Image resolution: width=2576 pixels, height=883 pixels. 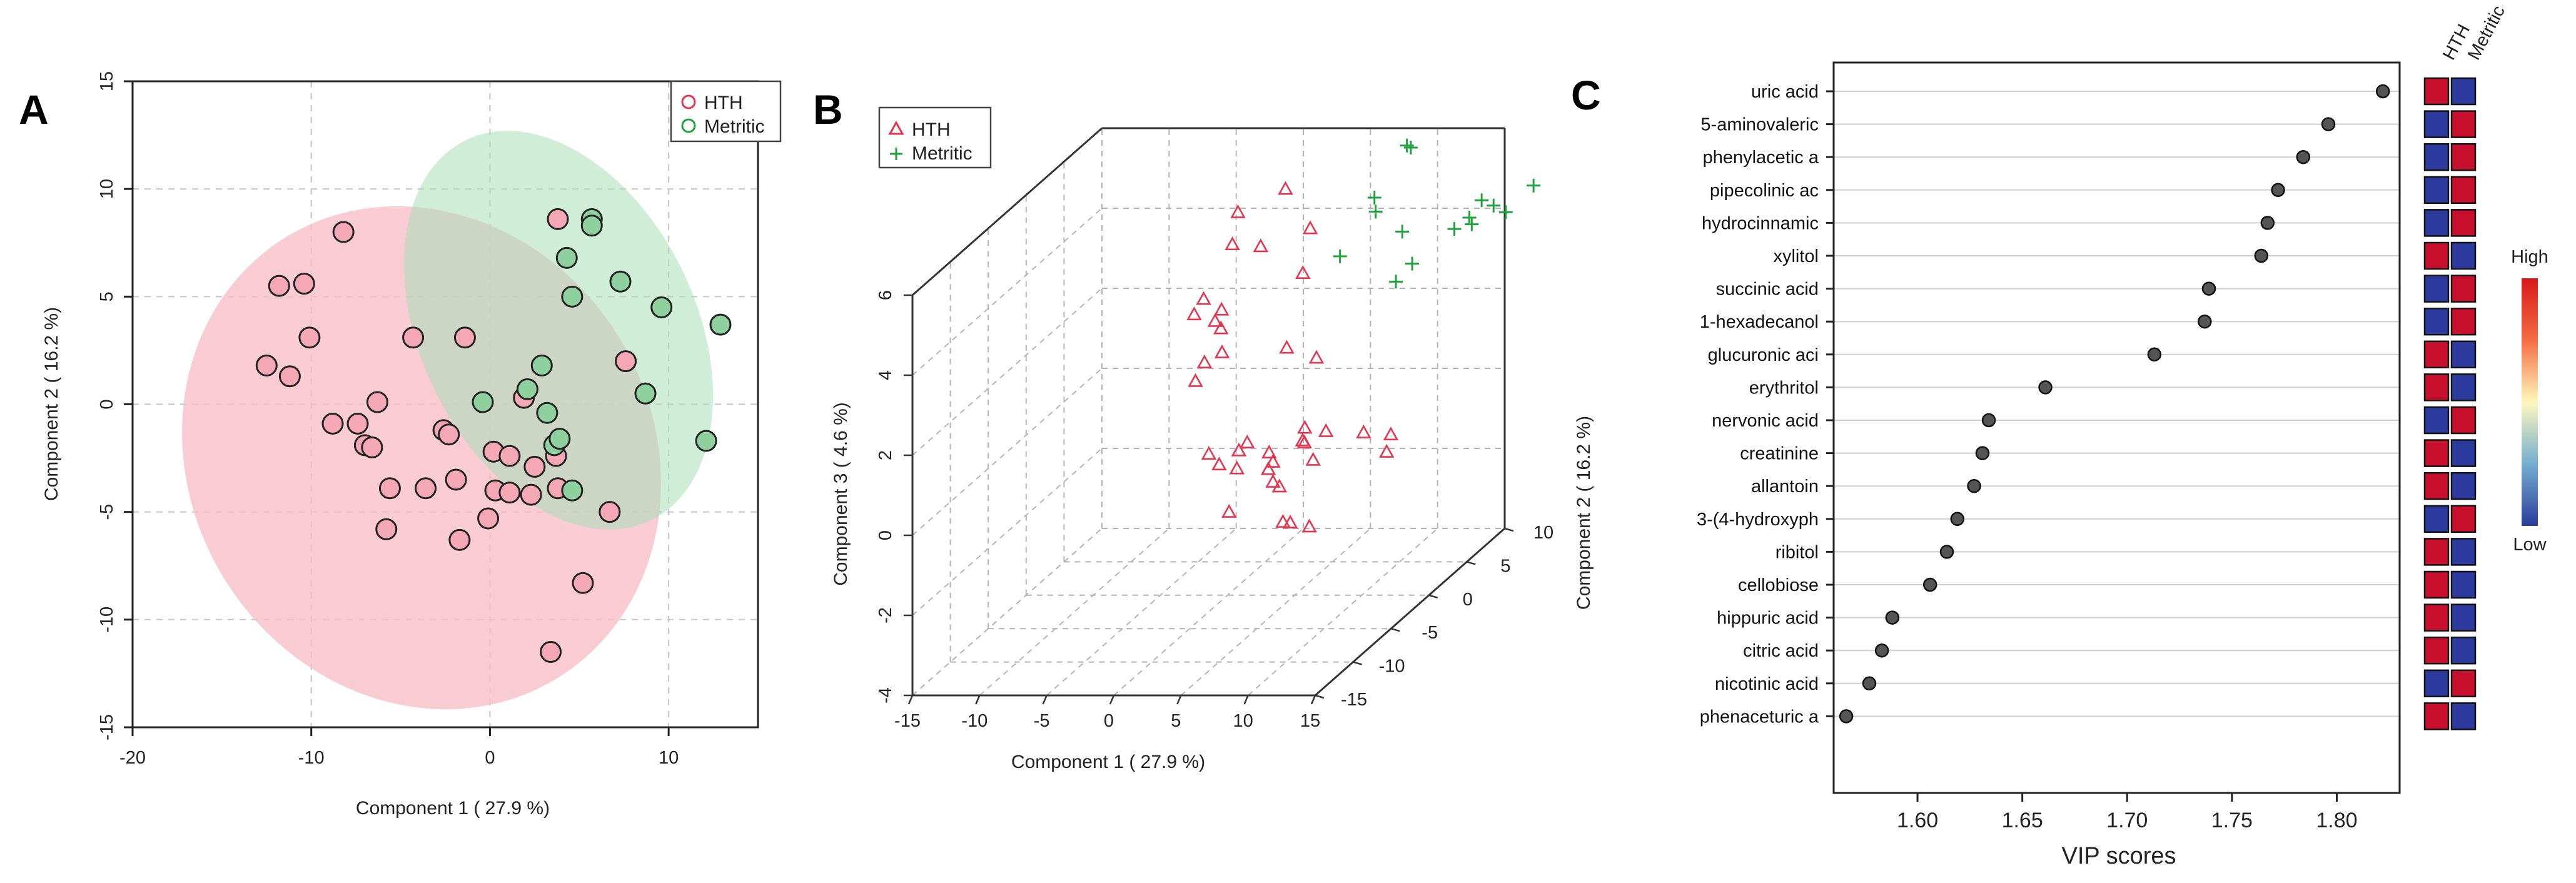 What do you see at coordinates (886, 695) in the screenshot?
I see `z-tick-label: -4` at bounding box center [886, 695].